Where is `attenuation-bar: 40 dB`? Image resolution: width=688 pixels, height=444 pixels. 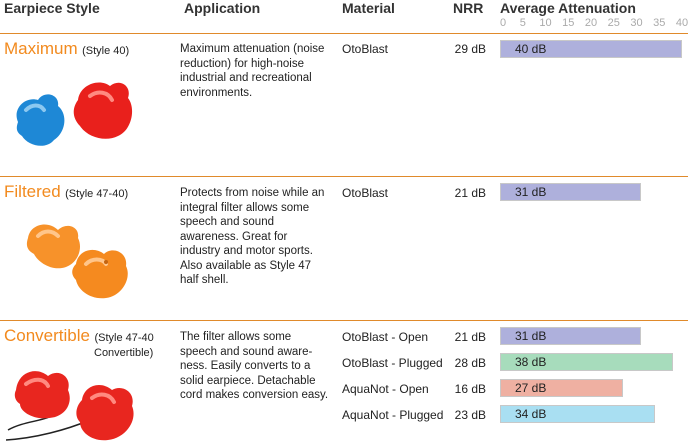
attenuation-bar: 40 dB is located at coordinates (591, 49).